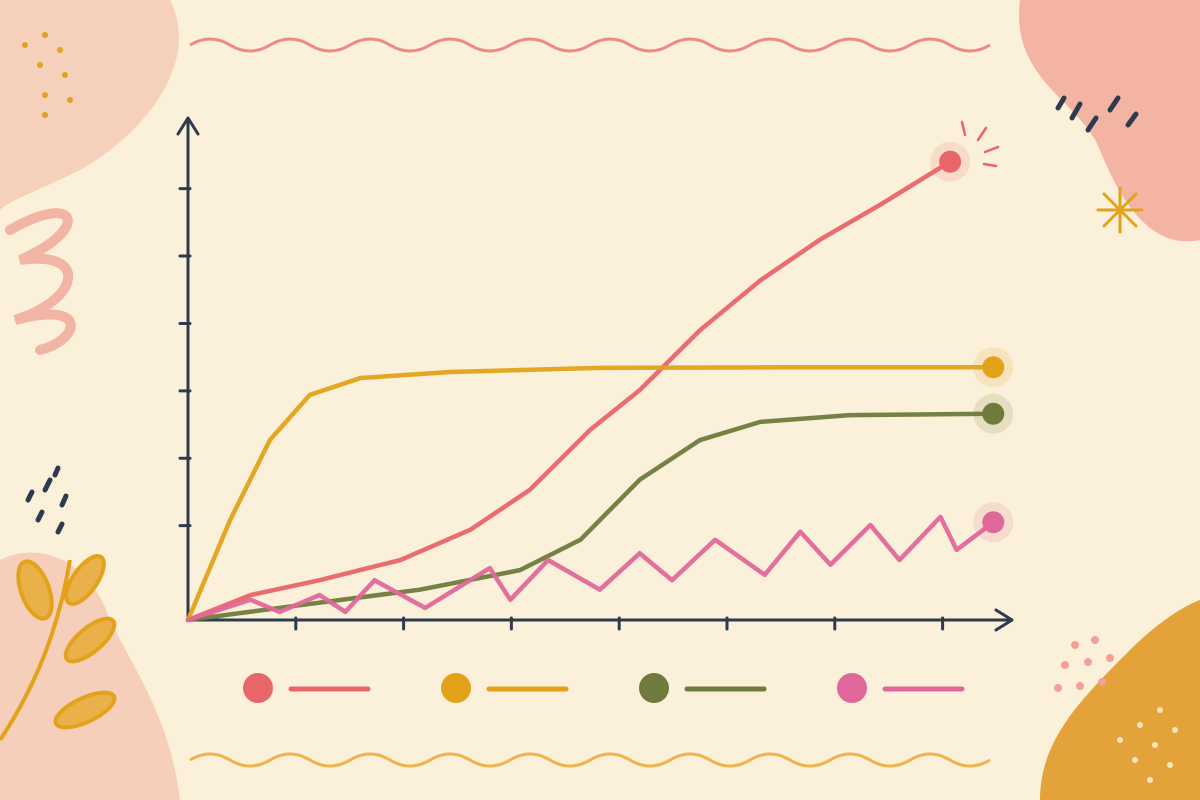 The width and height of the screenshot is (1200, 800). Describe the element at coordinates (1120, 210) in the screenshot. I see `sparkle` at that location.